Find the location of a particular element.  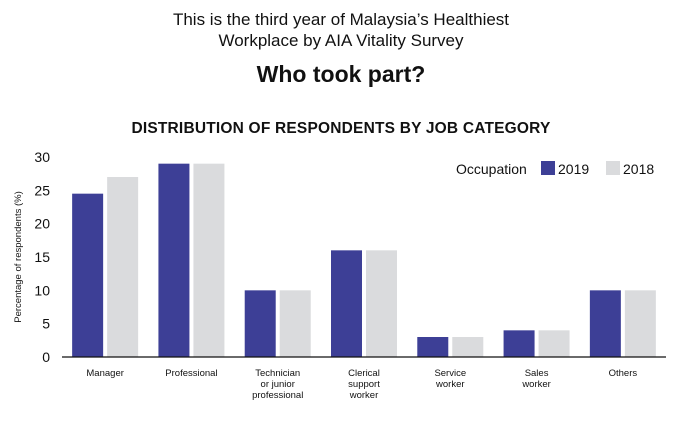

y-tick-label: 0 is located at coordinates (46, 357).